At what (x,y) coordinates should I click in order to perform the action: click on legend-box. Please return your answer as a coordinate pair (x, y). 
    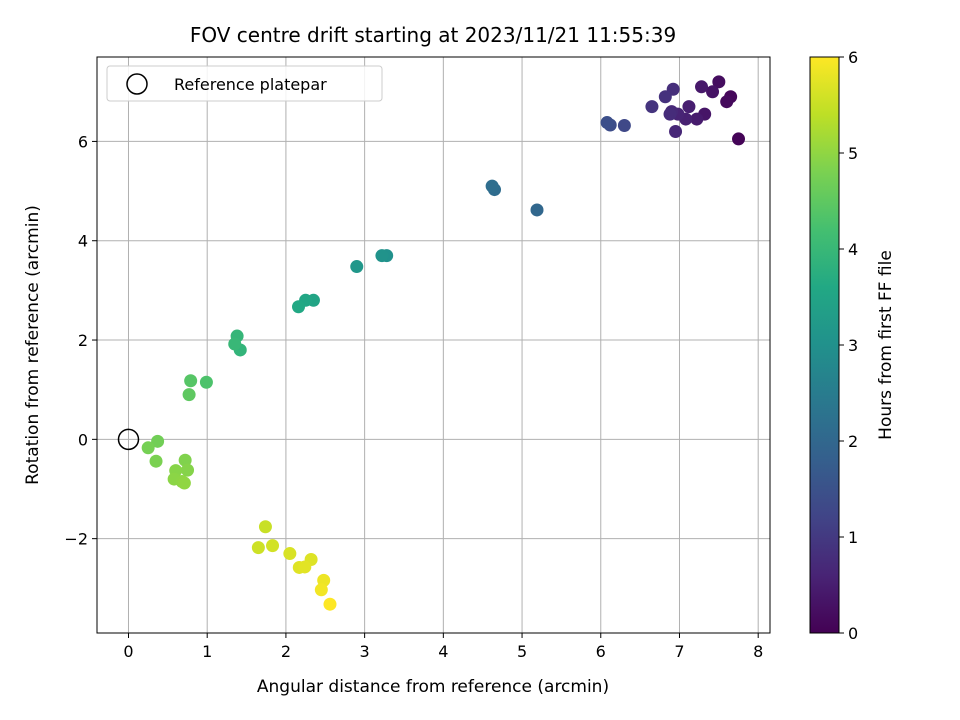
    Looking at the image, I should click on (244, 83).